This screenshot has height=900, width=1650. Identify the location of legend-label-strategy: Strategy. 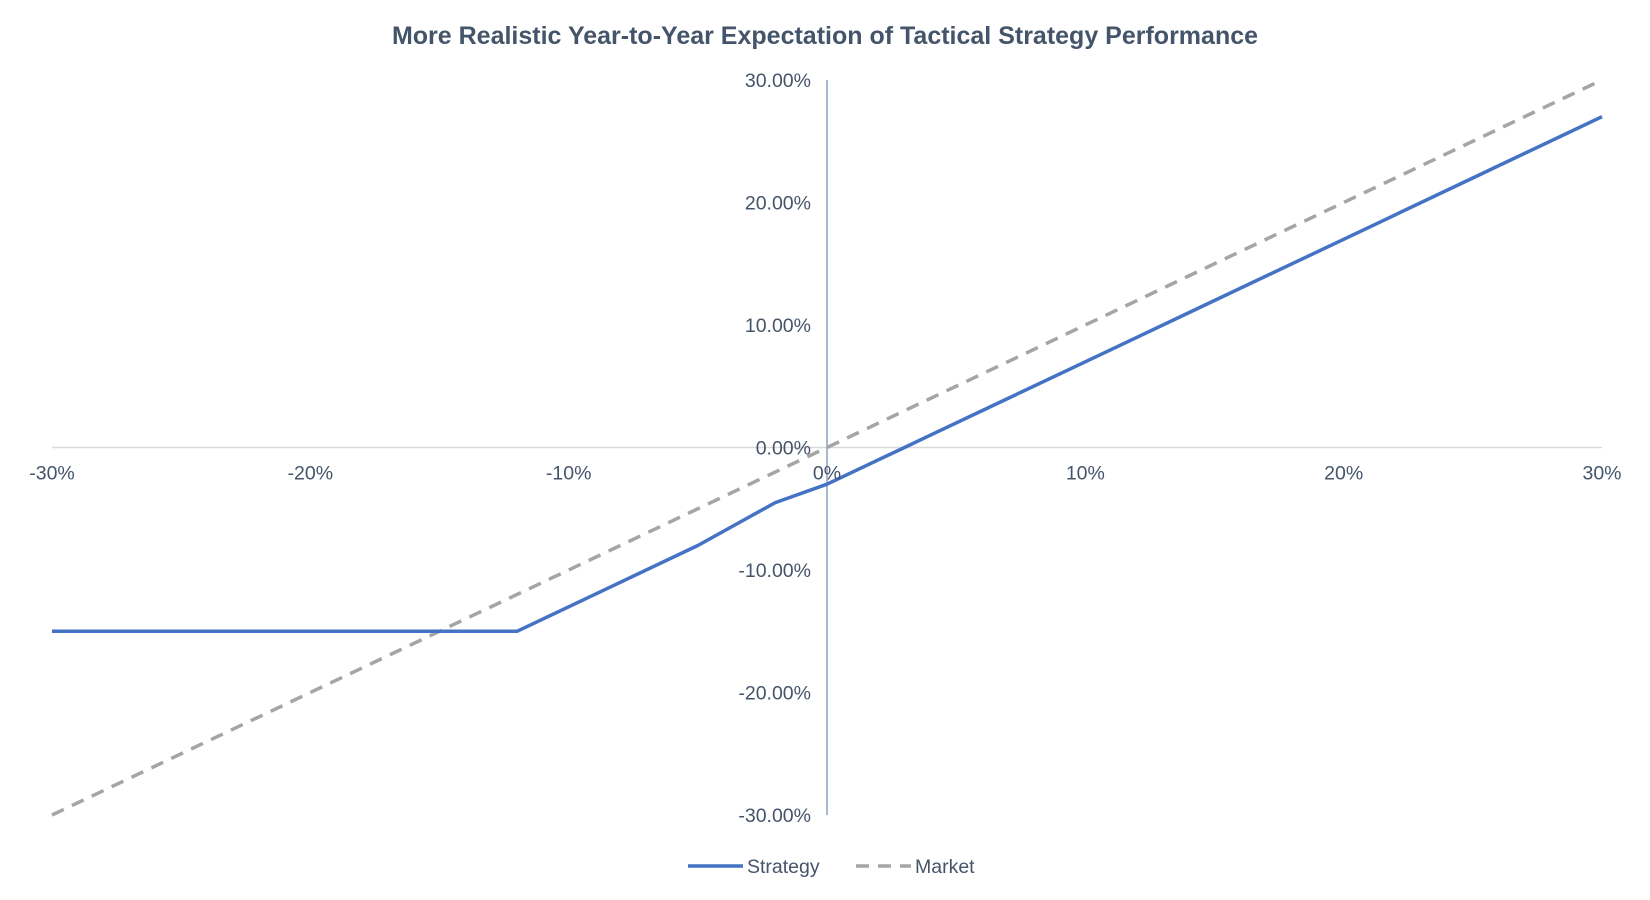
(783, 867).